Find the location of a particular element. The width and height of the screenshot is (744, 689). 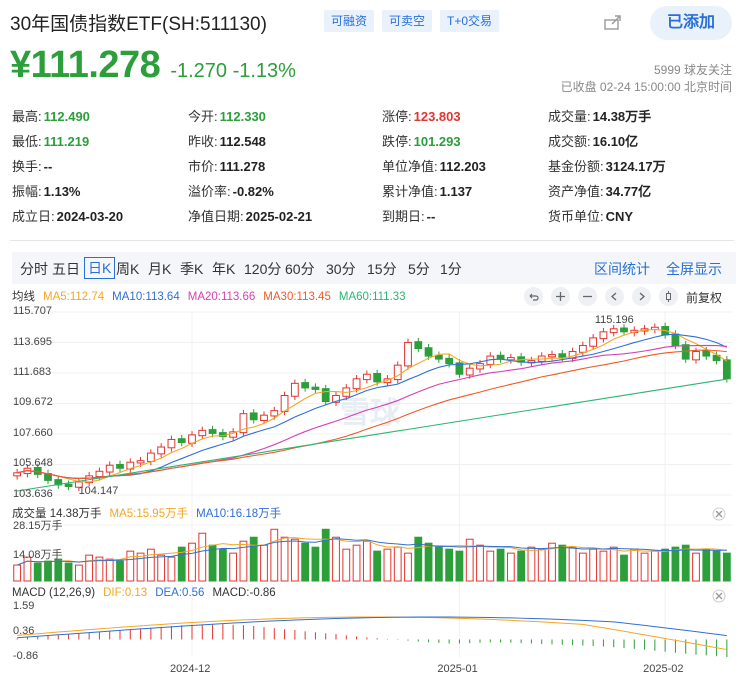

tab-分时: 分时 is located at coordinates (34, 269).